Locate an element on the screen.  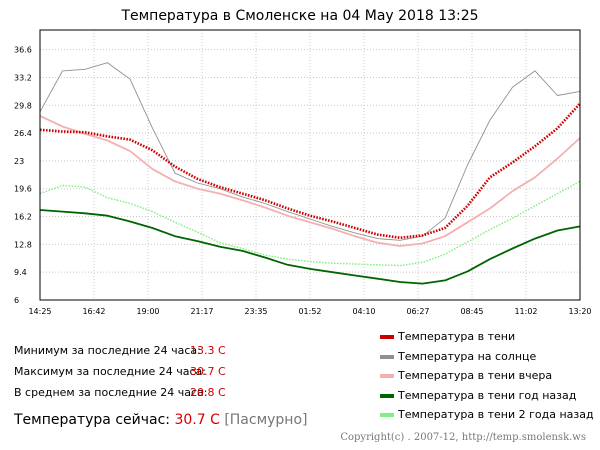
x-tick-label: 21:17 is located at coordinates (201, 311).